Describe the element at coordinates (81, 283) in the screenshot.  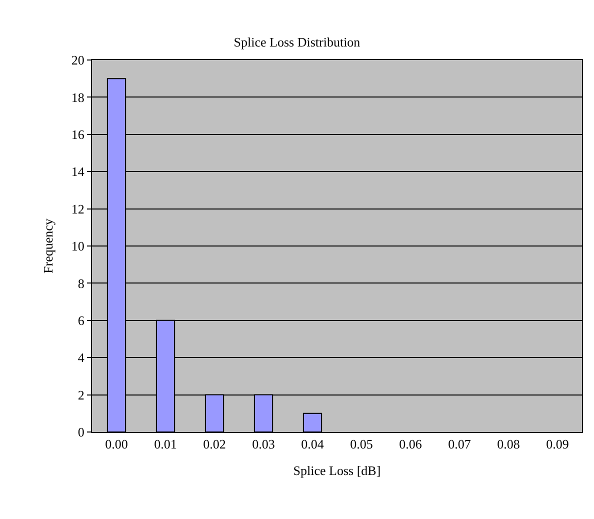
I see `y-tick-label: 8` at that location.